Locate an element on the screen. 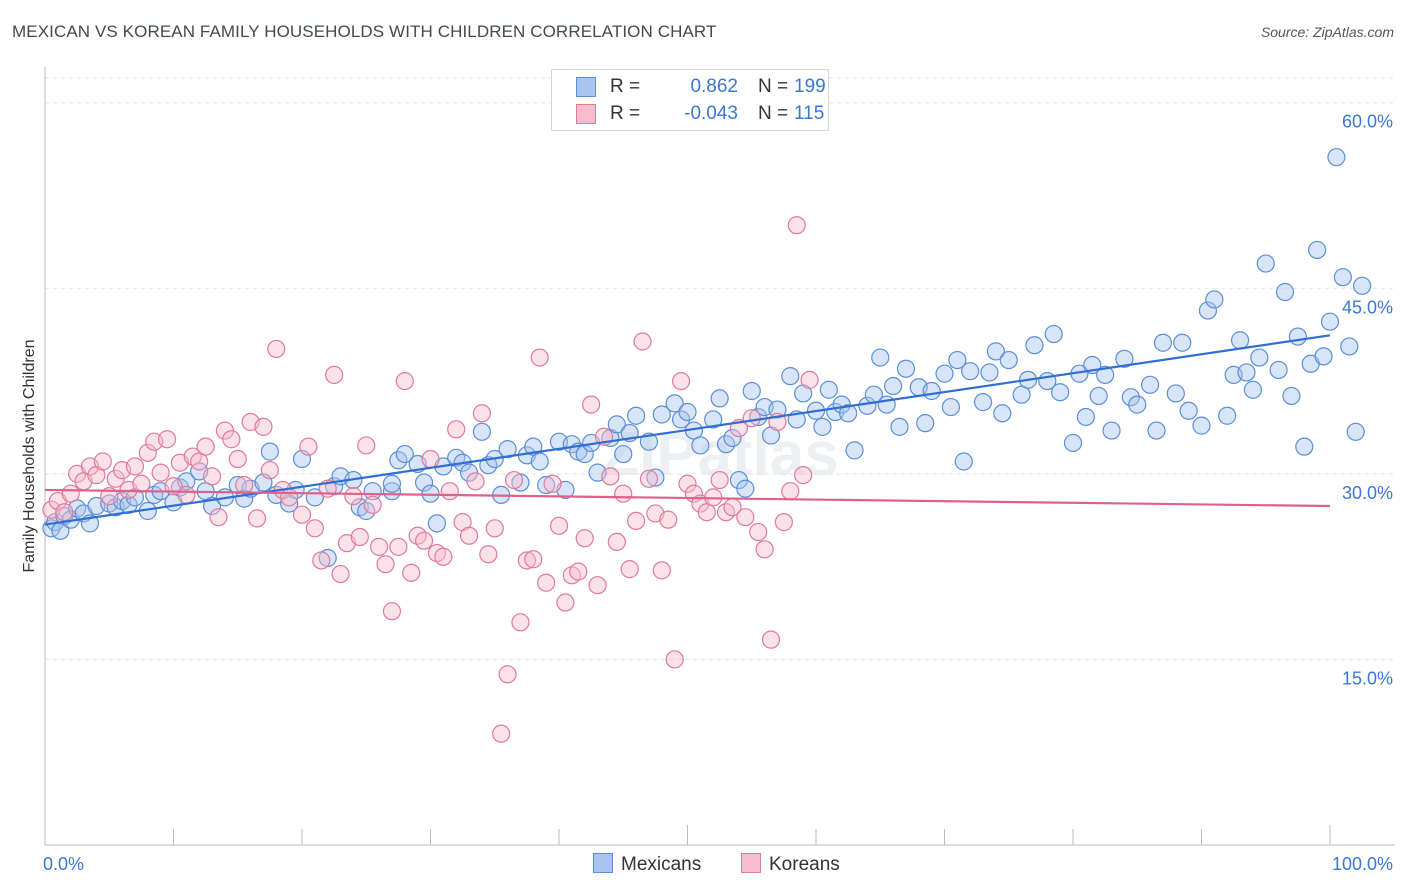  x-tick-label: 0.0% is located at coordinates (63, 864).